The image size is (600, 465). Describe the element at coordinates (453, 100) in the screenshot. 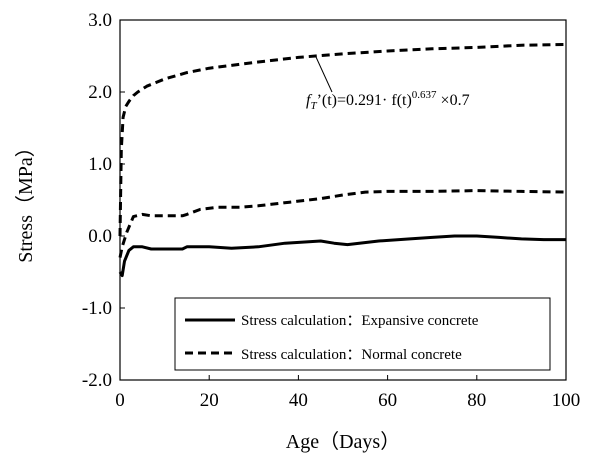

I see `annotation-tail: ×0.7` at that location.